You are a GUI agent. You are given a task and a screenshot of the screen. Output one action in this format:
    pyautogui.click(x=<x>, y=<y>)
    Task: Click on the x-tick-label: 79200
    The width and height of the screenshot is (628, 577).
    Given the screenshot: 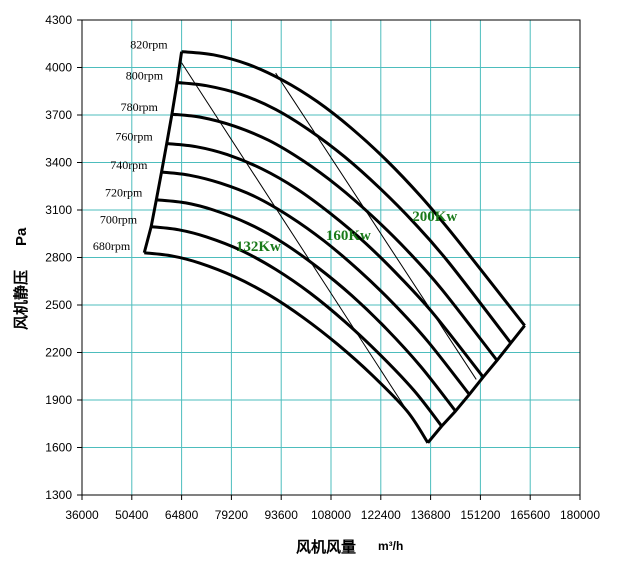 What is the action you would take?
    pyautogui.click(x=232, y=515)
    